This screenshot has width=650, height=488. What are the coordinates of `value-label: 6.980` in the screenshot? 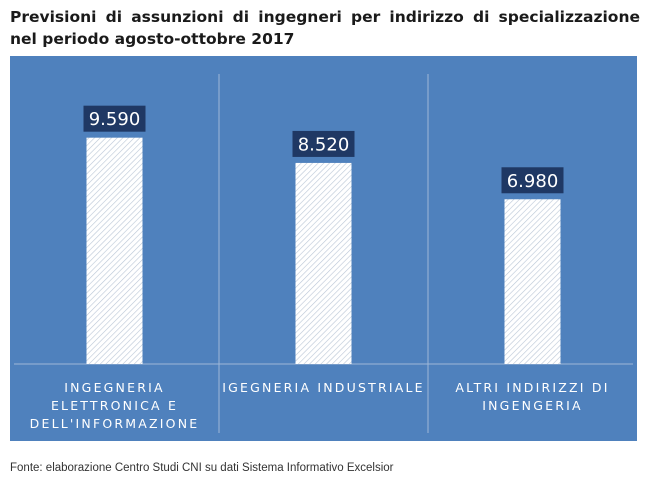 It's located at (533, 181).